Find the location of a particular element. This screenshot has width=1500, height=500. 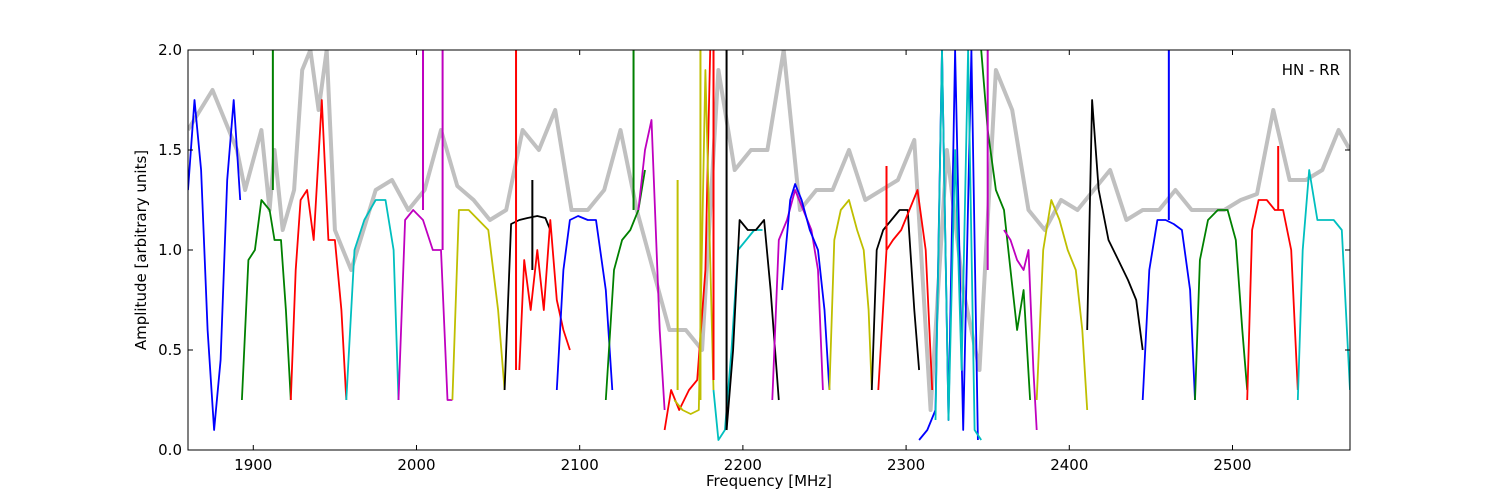

x-tick-label-2200: 2200 is located at coordinates (743, 465).